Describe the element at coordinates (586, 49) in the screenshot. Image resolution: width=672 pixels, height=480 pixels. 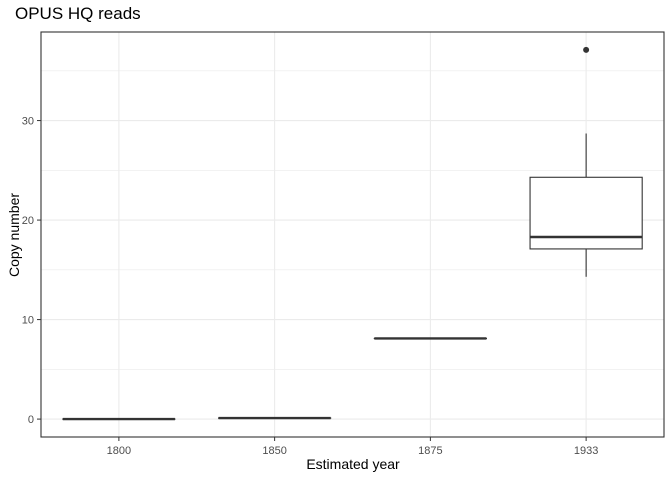
I see `outlier-point` at that location.